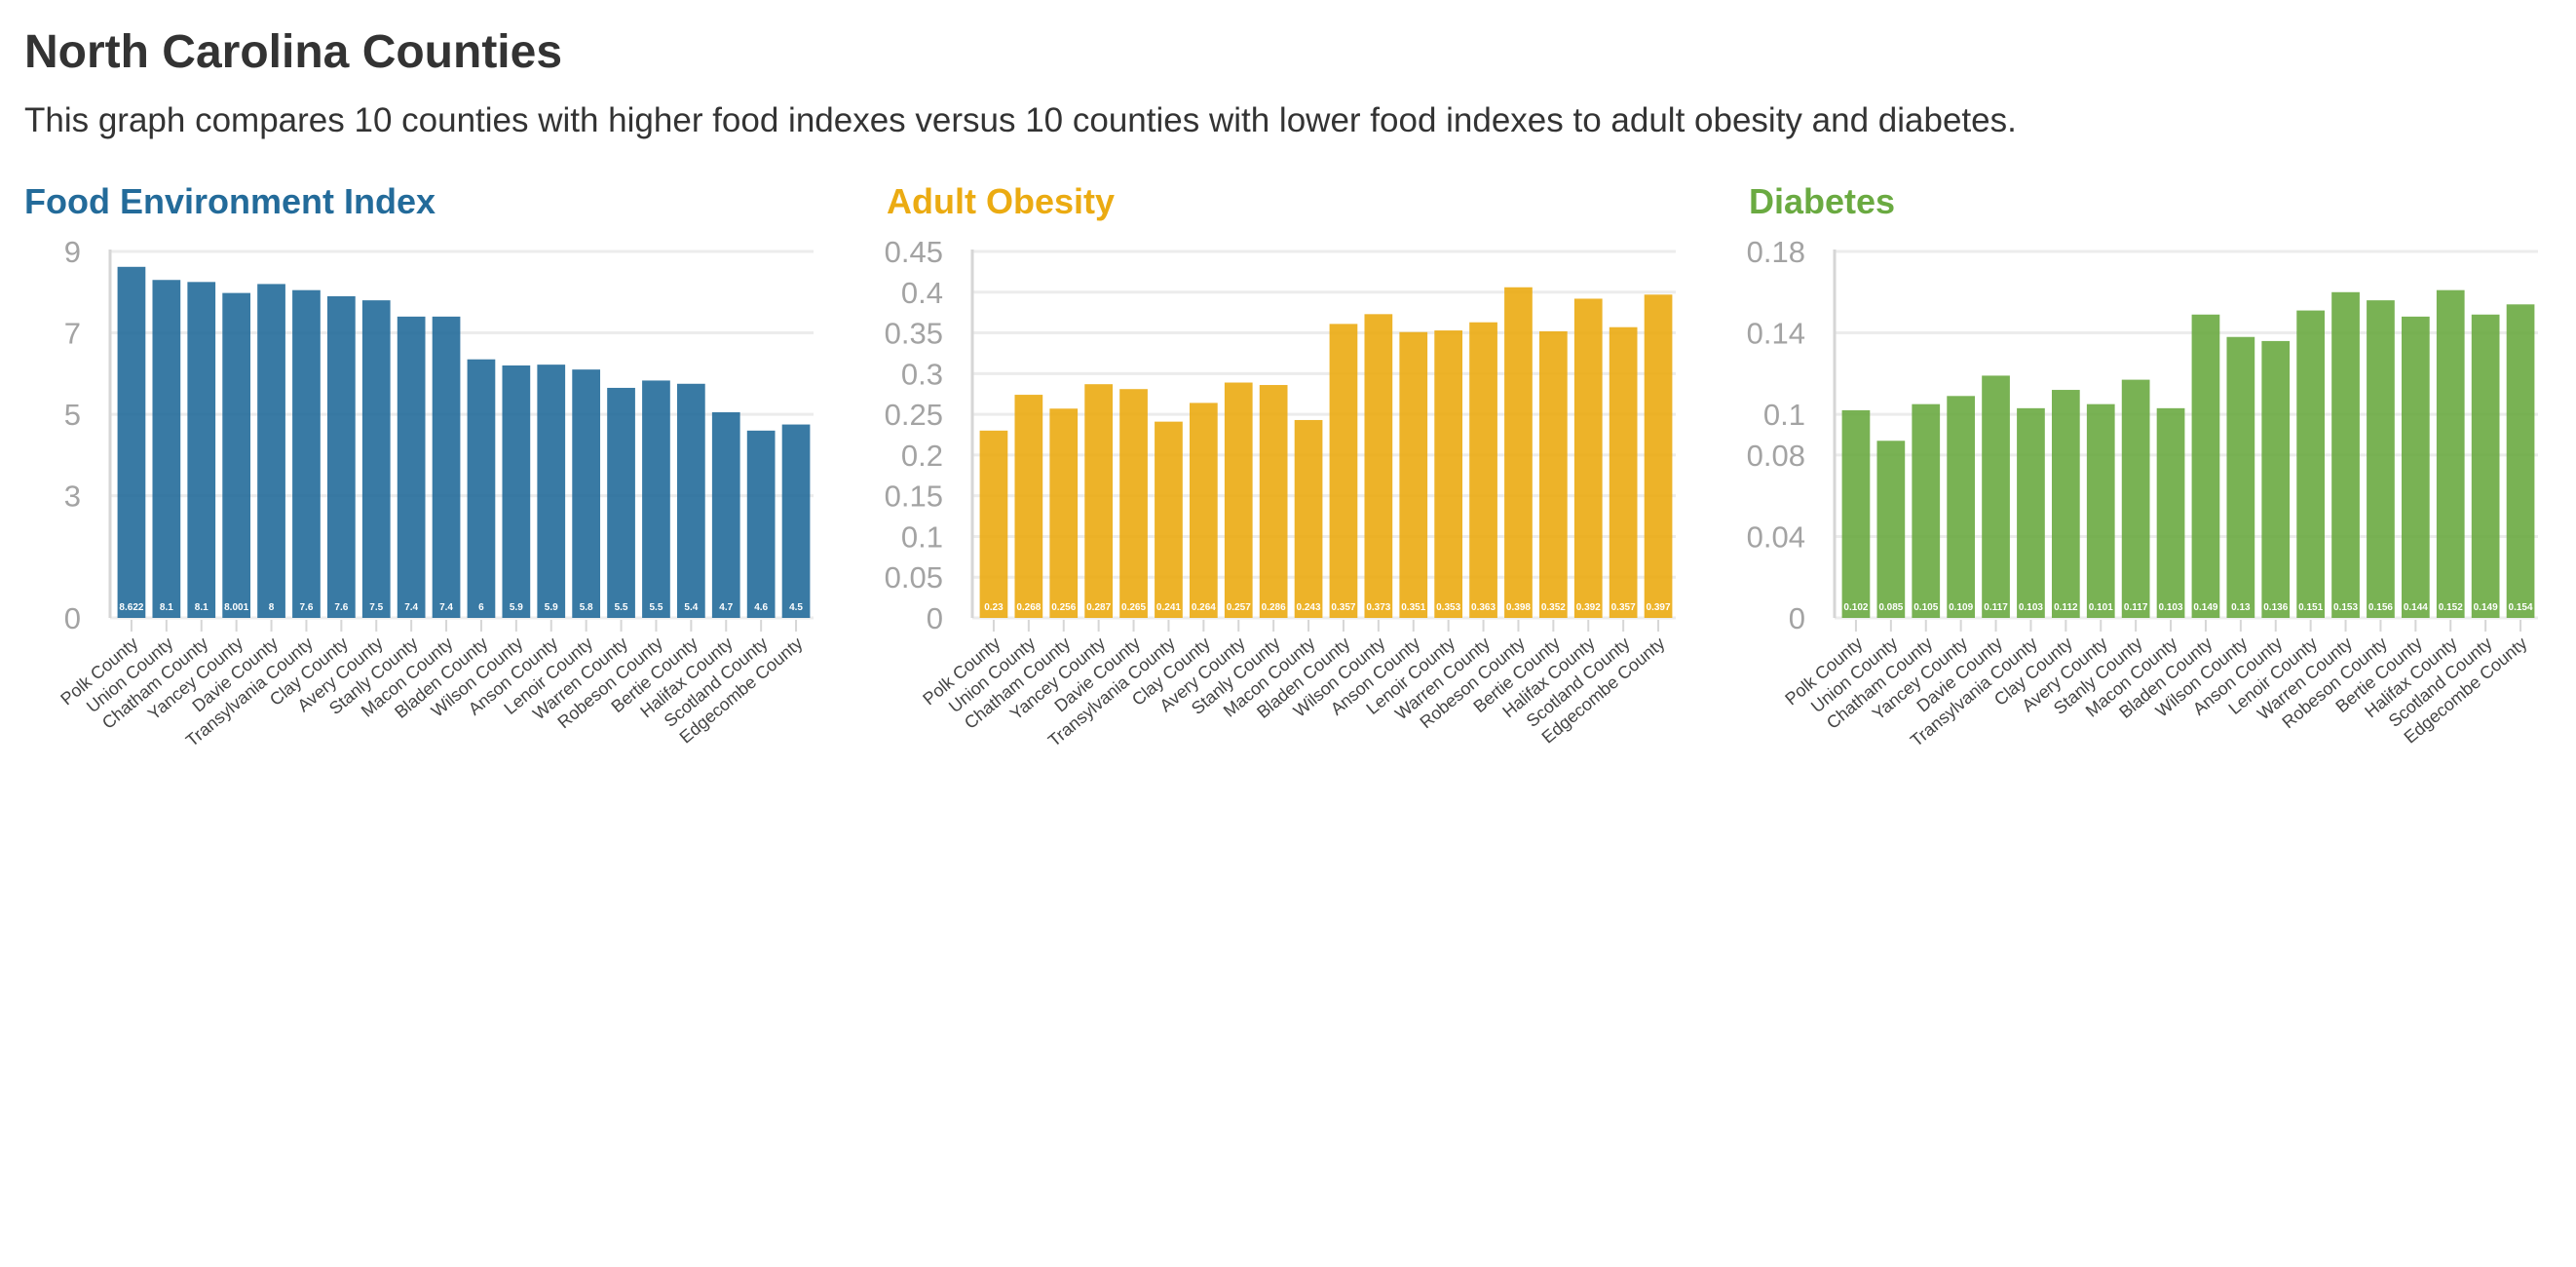 The height and width of the screenshot is (1267, 2576). What do you see at coordinates (1822, 201) in the screenshot?
I see `diabetes-title: Diabetes` at bounding box center [1822, 201].